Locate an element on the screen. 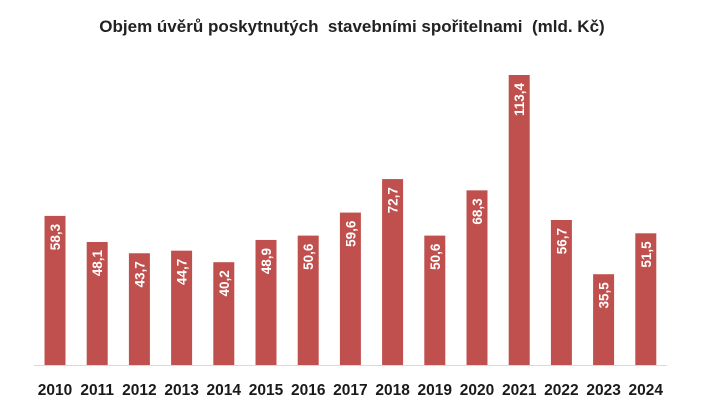  x-tick-label-2020: 2020 is located at coordinates (477, 390).